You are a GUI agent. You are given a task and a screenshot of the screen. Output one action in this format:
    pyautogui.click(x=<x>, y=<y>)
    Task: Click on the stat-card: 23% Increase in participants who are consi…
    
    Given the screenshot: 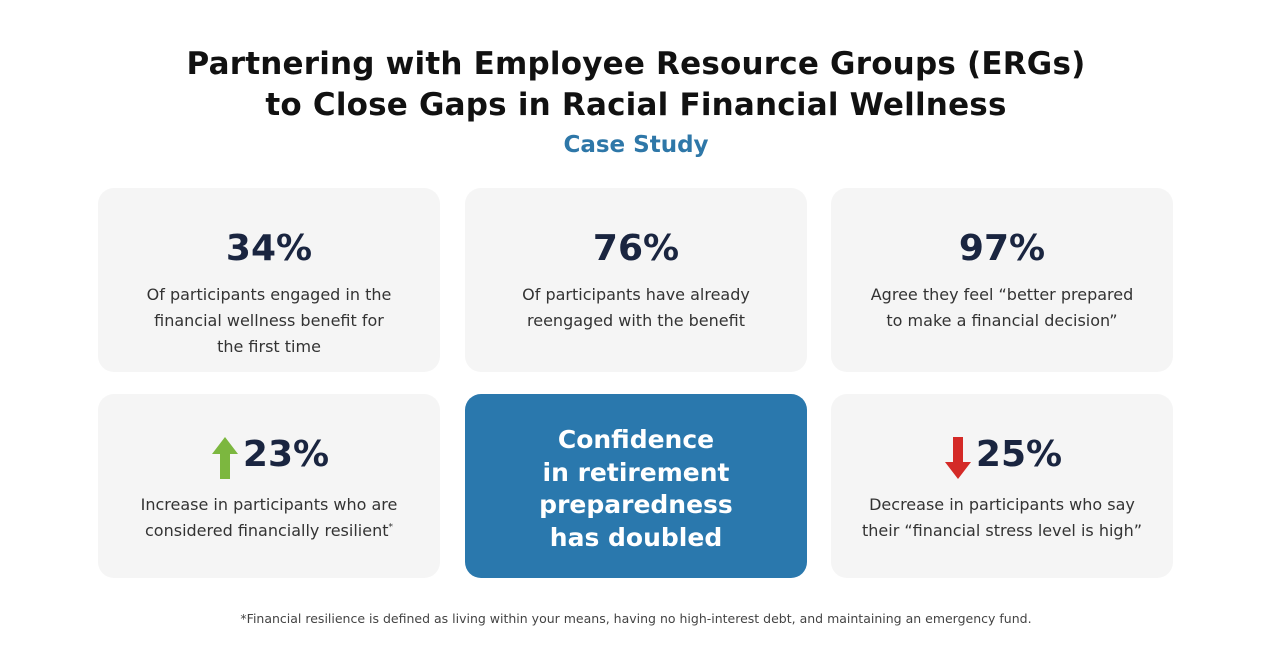 What is the action you would take?
    pyautogui.click(x=269, y=486)
    